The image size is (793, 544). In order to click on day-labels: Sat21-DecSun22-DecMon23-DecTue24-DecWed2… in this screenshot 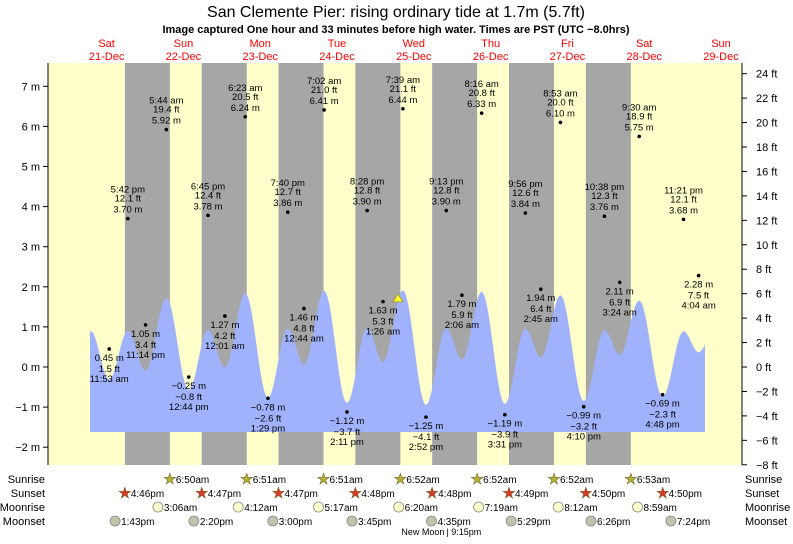, I will do `click(414, 50)`.